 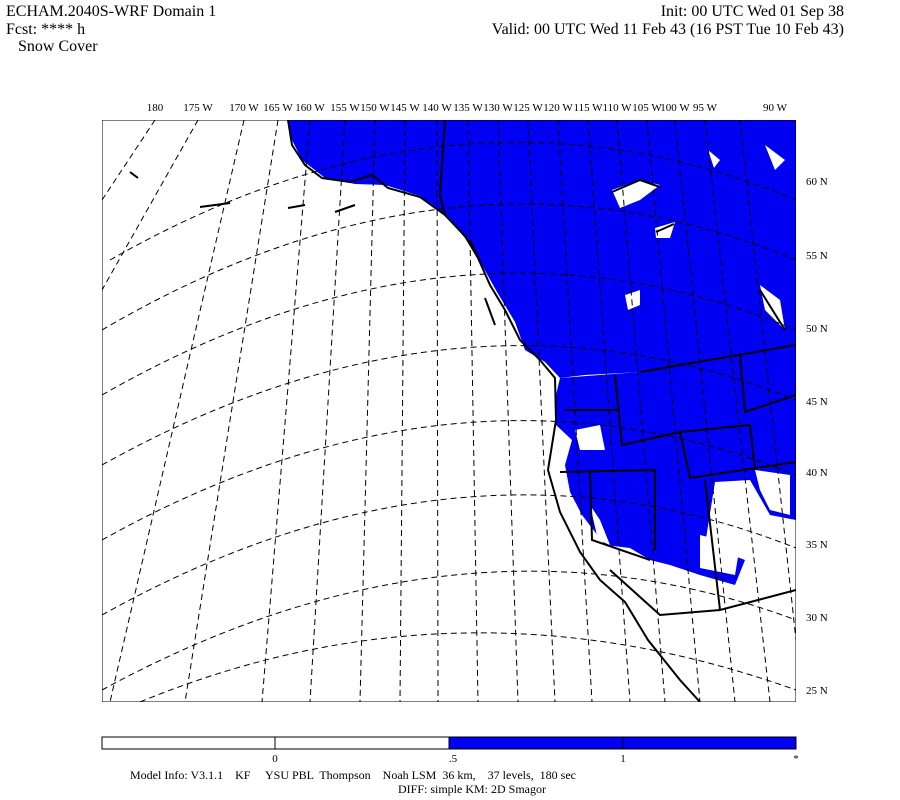 What do you see at coordinates (647, 108) in the screenshot?
I see `longitude-label: 105 W` at bounding box center [647, 108].